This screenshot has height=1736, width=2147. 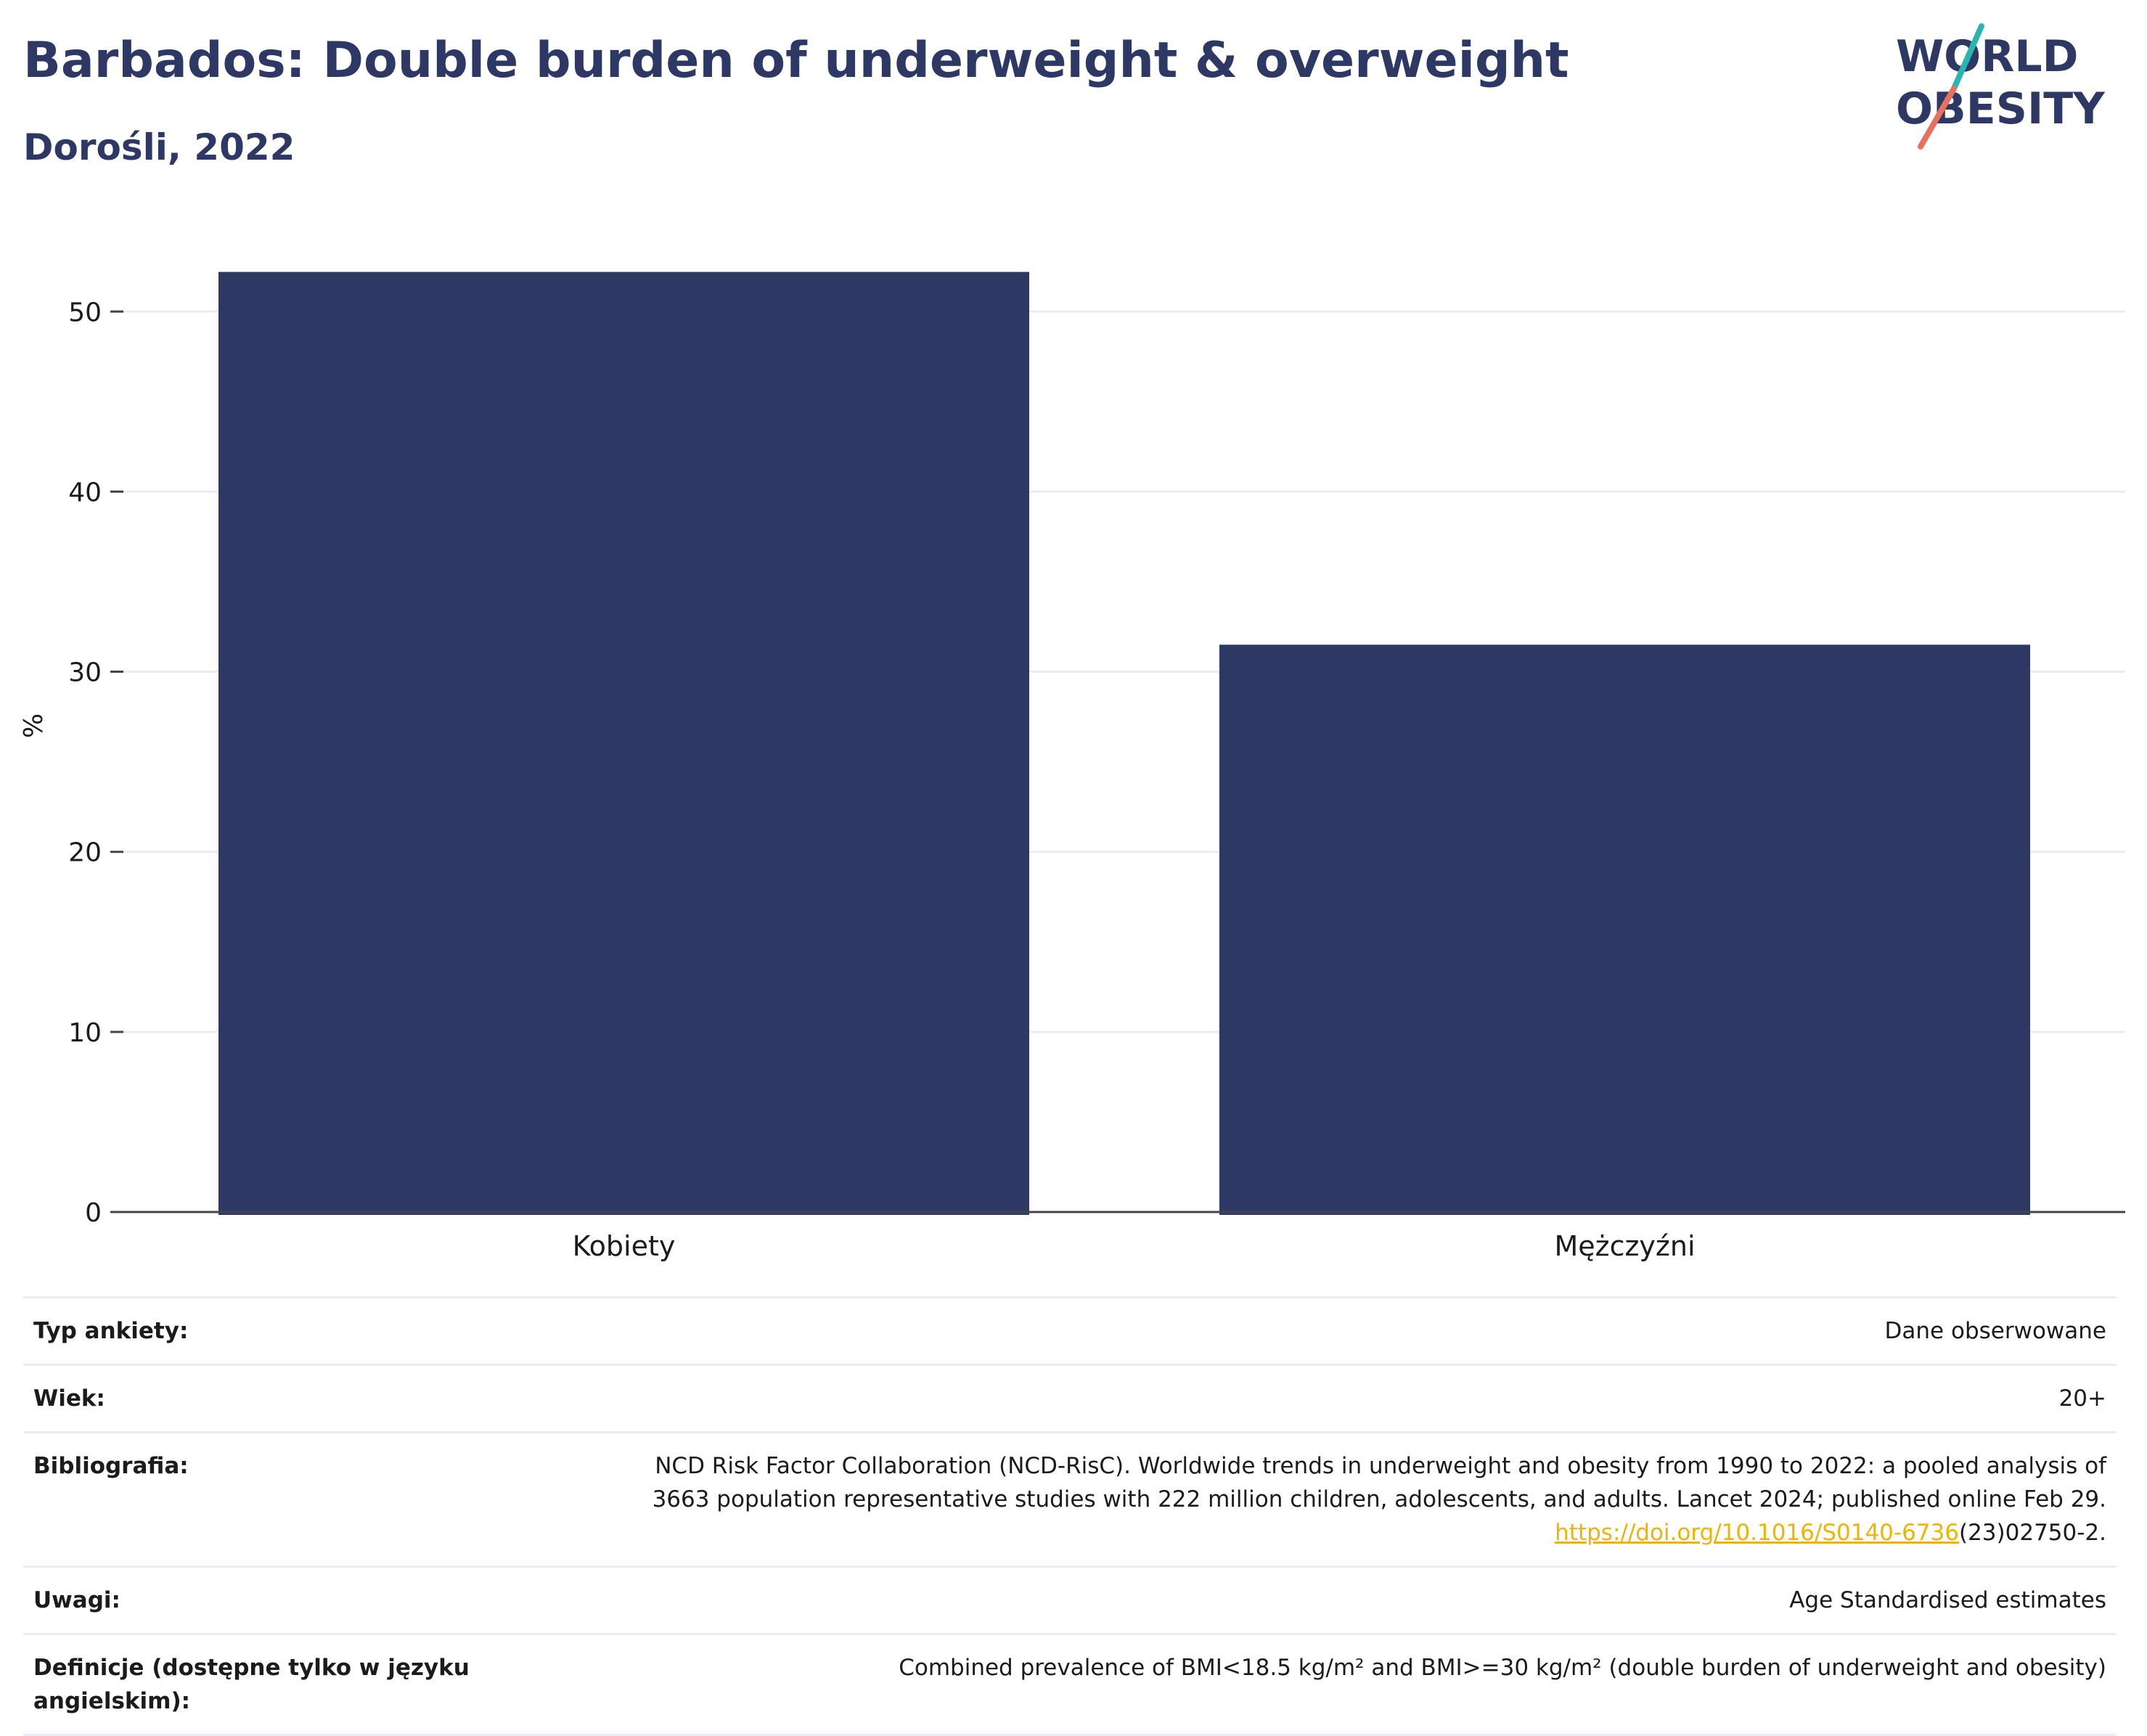 What do you see at coordinates (1070, 1599) in the screenshot?
I see `meta-row-notes: Uwagi: Age Standardised estimates` at bounding box center [1070, 1599].